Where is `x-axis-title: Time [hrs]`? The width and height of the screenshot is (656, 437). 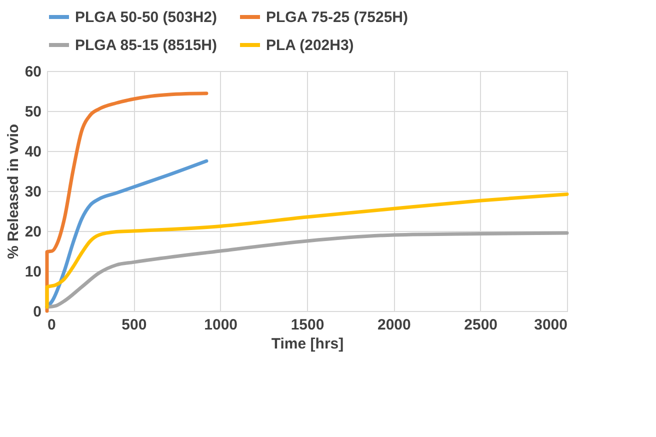 x-axis-title: Time [hrs] is located at coordinates (307, 344).